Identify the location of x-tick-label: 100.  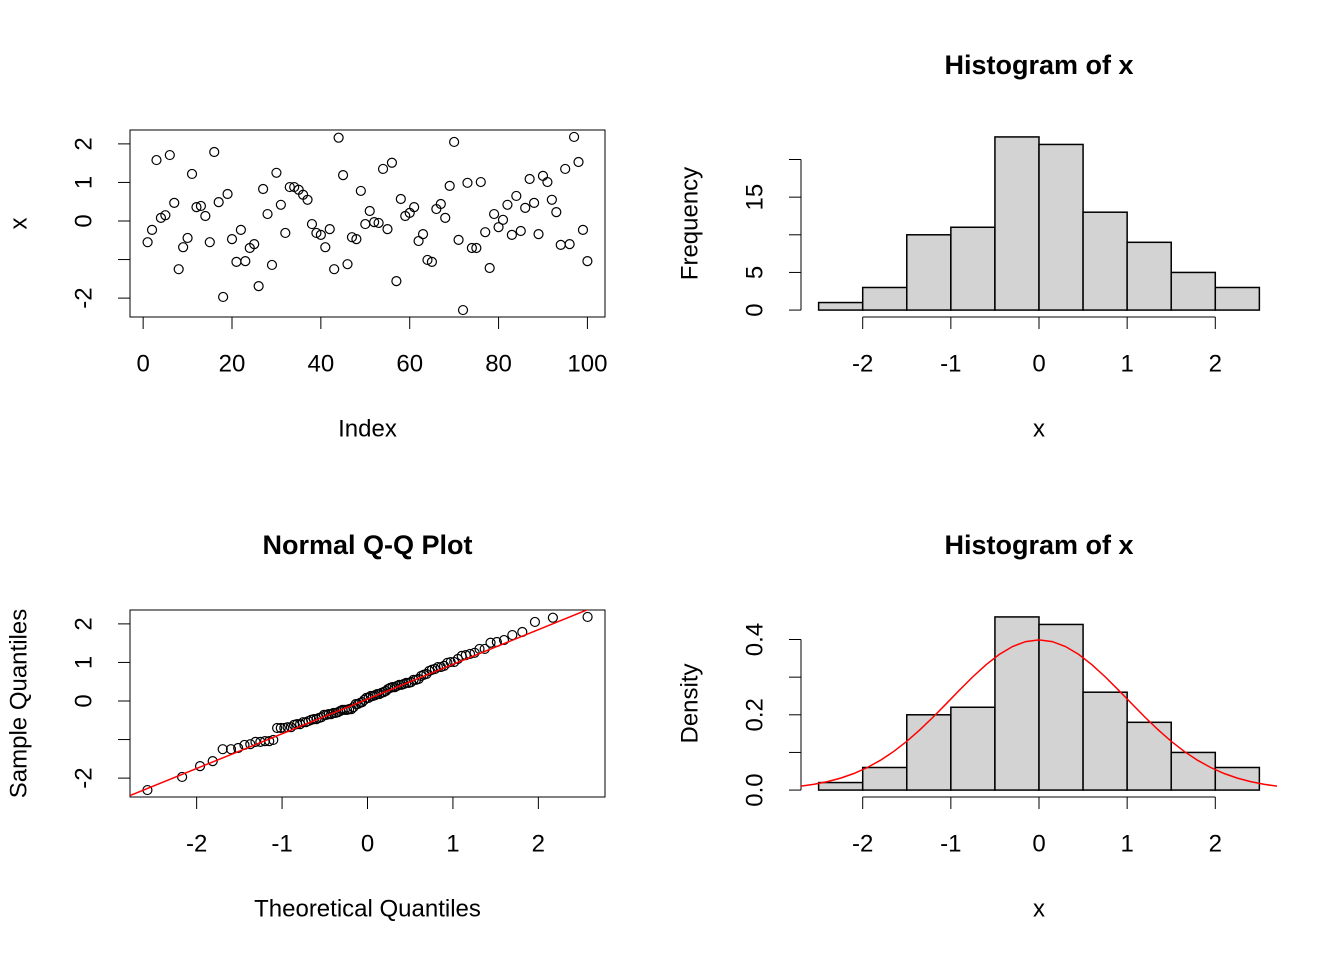
(587, 363).